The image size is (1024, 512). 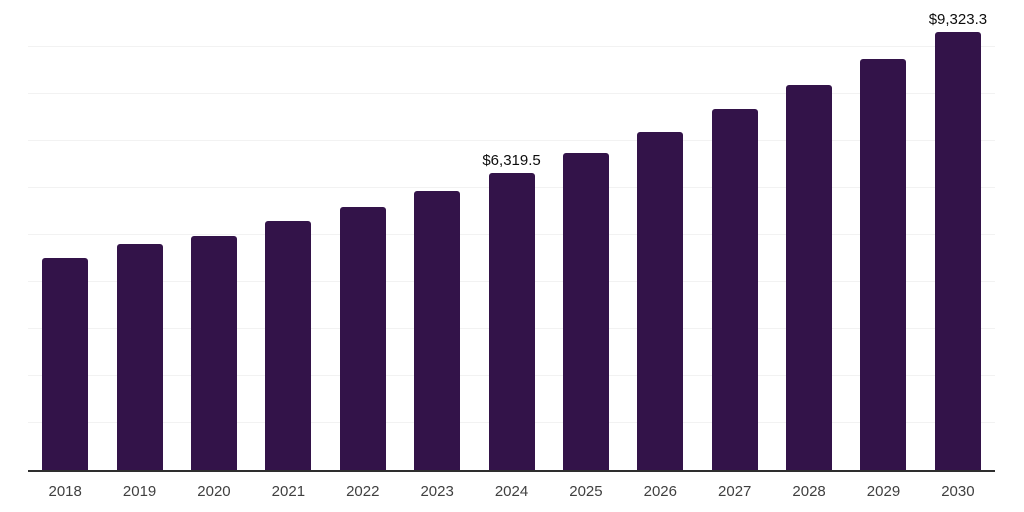 What do you see at coordinates (809, 491) in the screenshot?
I see `x-tick-2028: 2028` at bounding box center [809, 491].